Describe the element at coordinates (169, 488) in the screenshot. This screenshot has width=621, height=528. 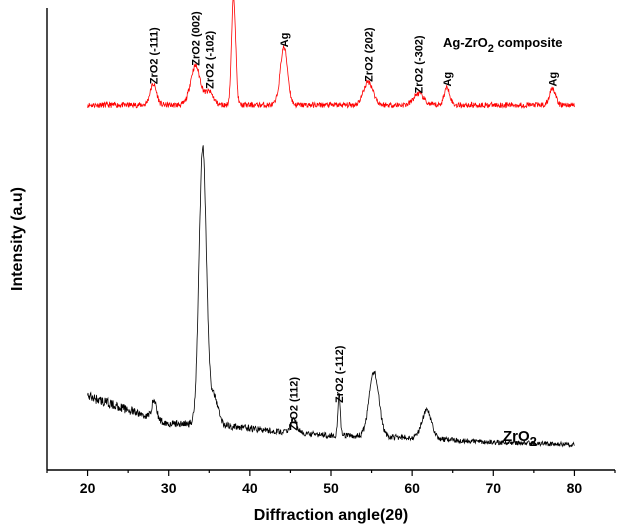
I see `x-tick-label: 30` at that location.